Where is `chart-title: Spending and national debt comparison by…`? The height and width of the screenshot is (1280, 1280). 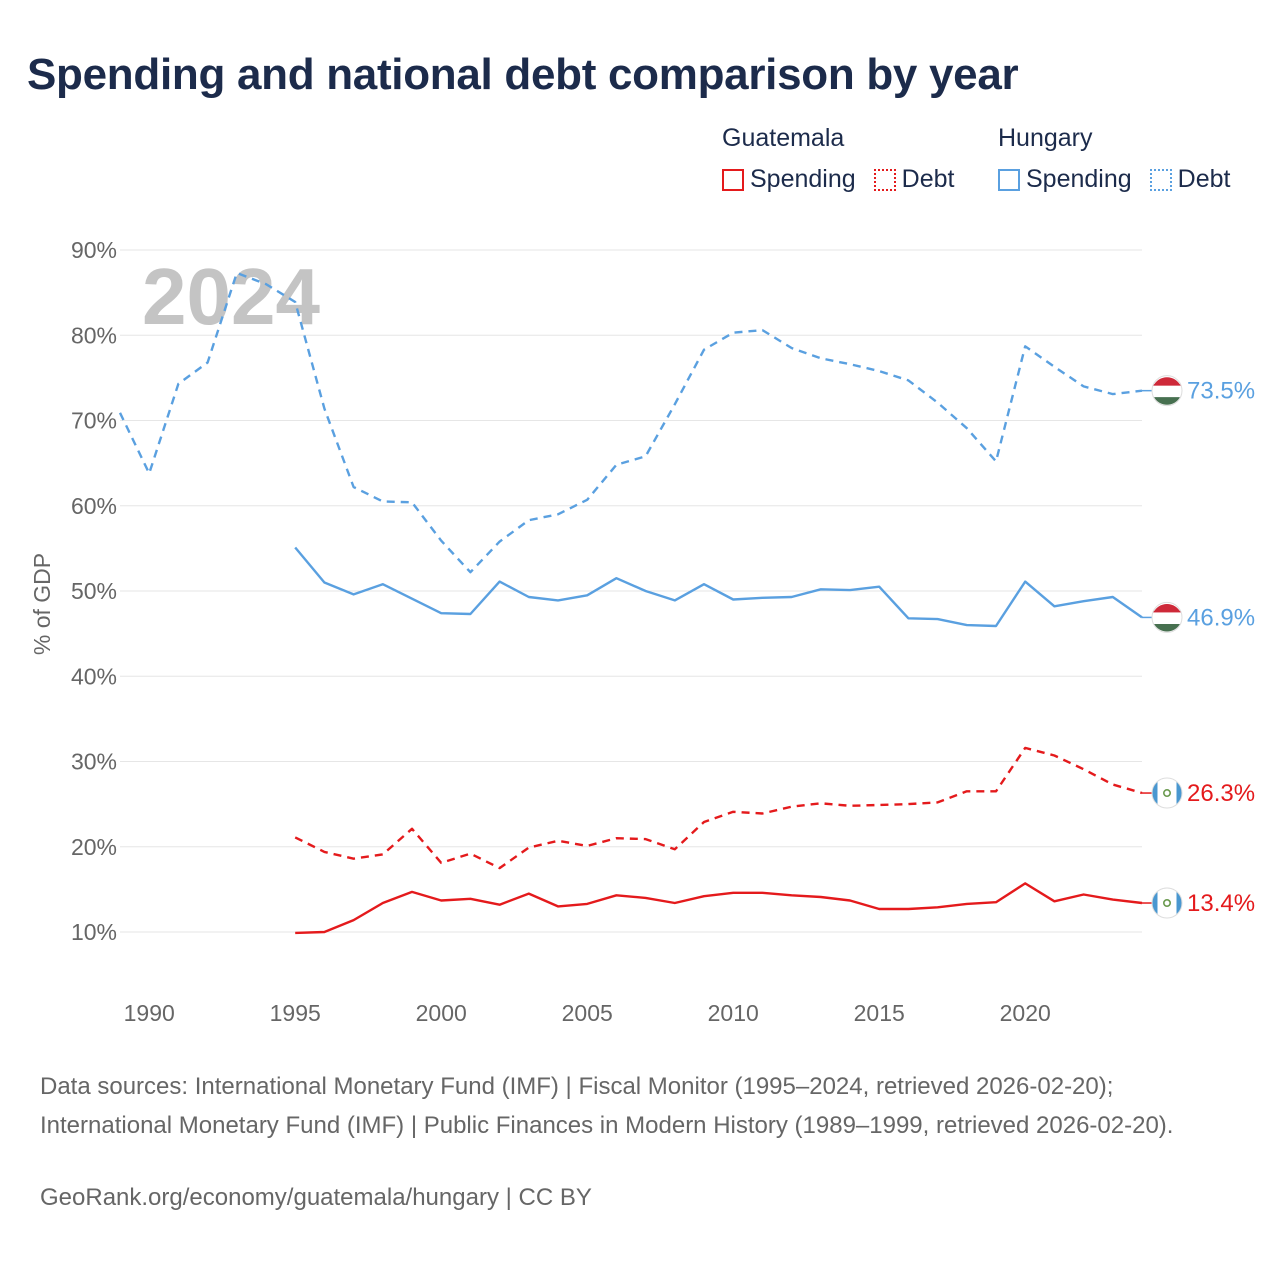 chart-title: Spending and national debt comparison by… is located at coordinates (523, 74).